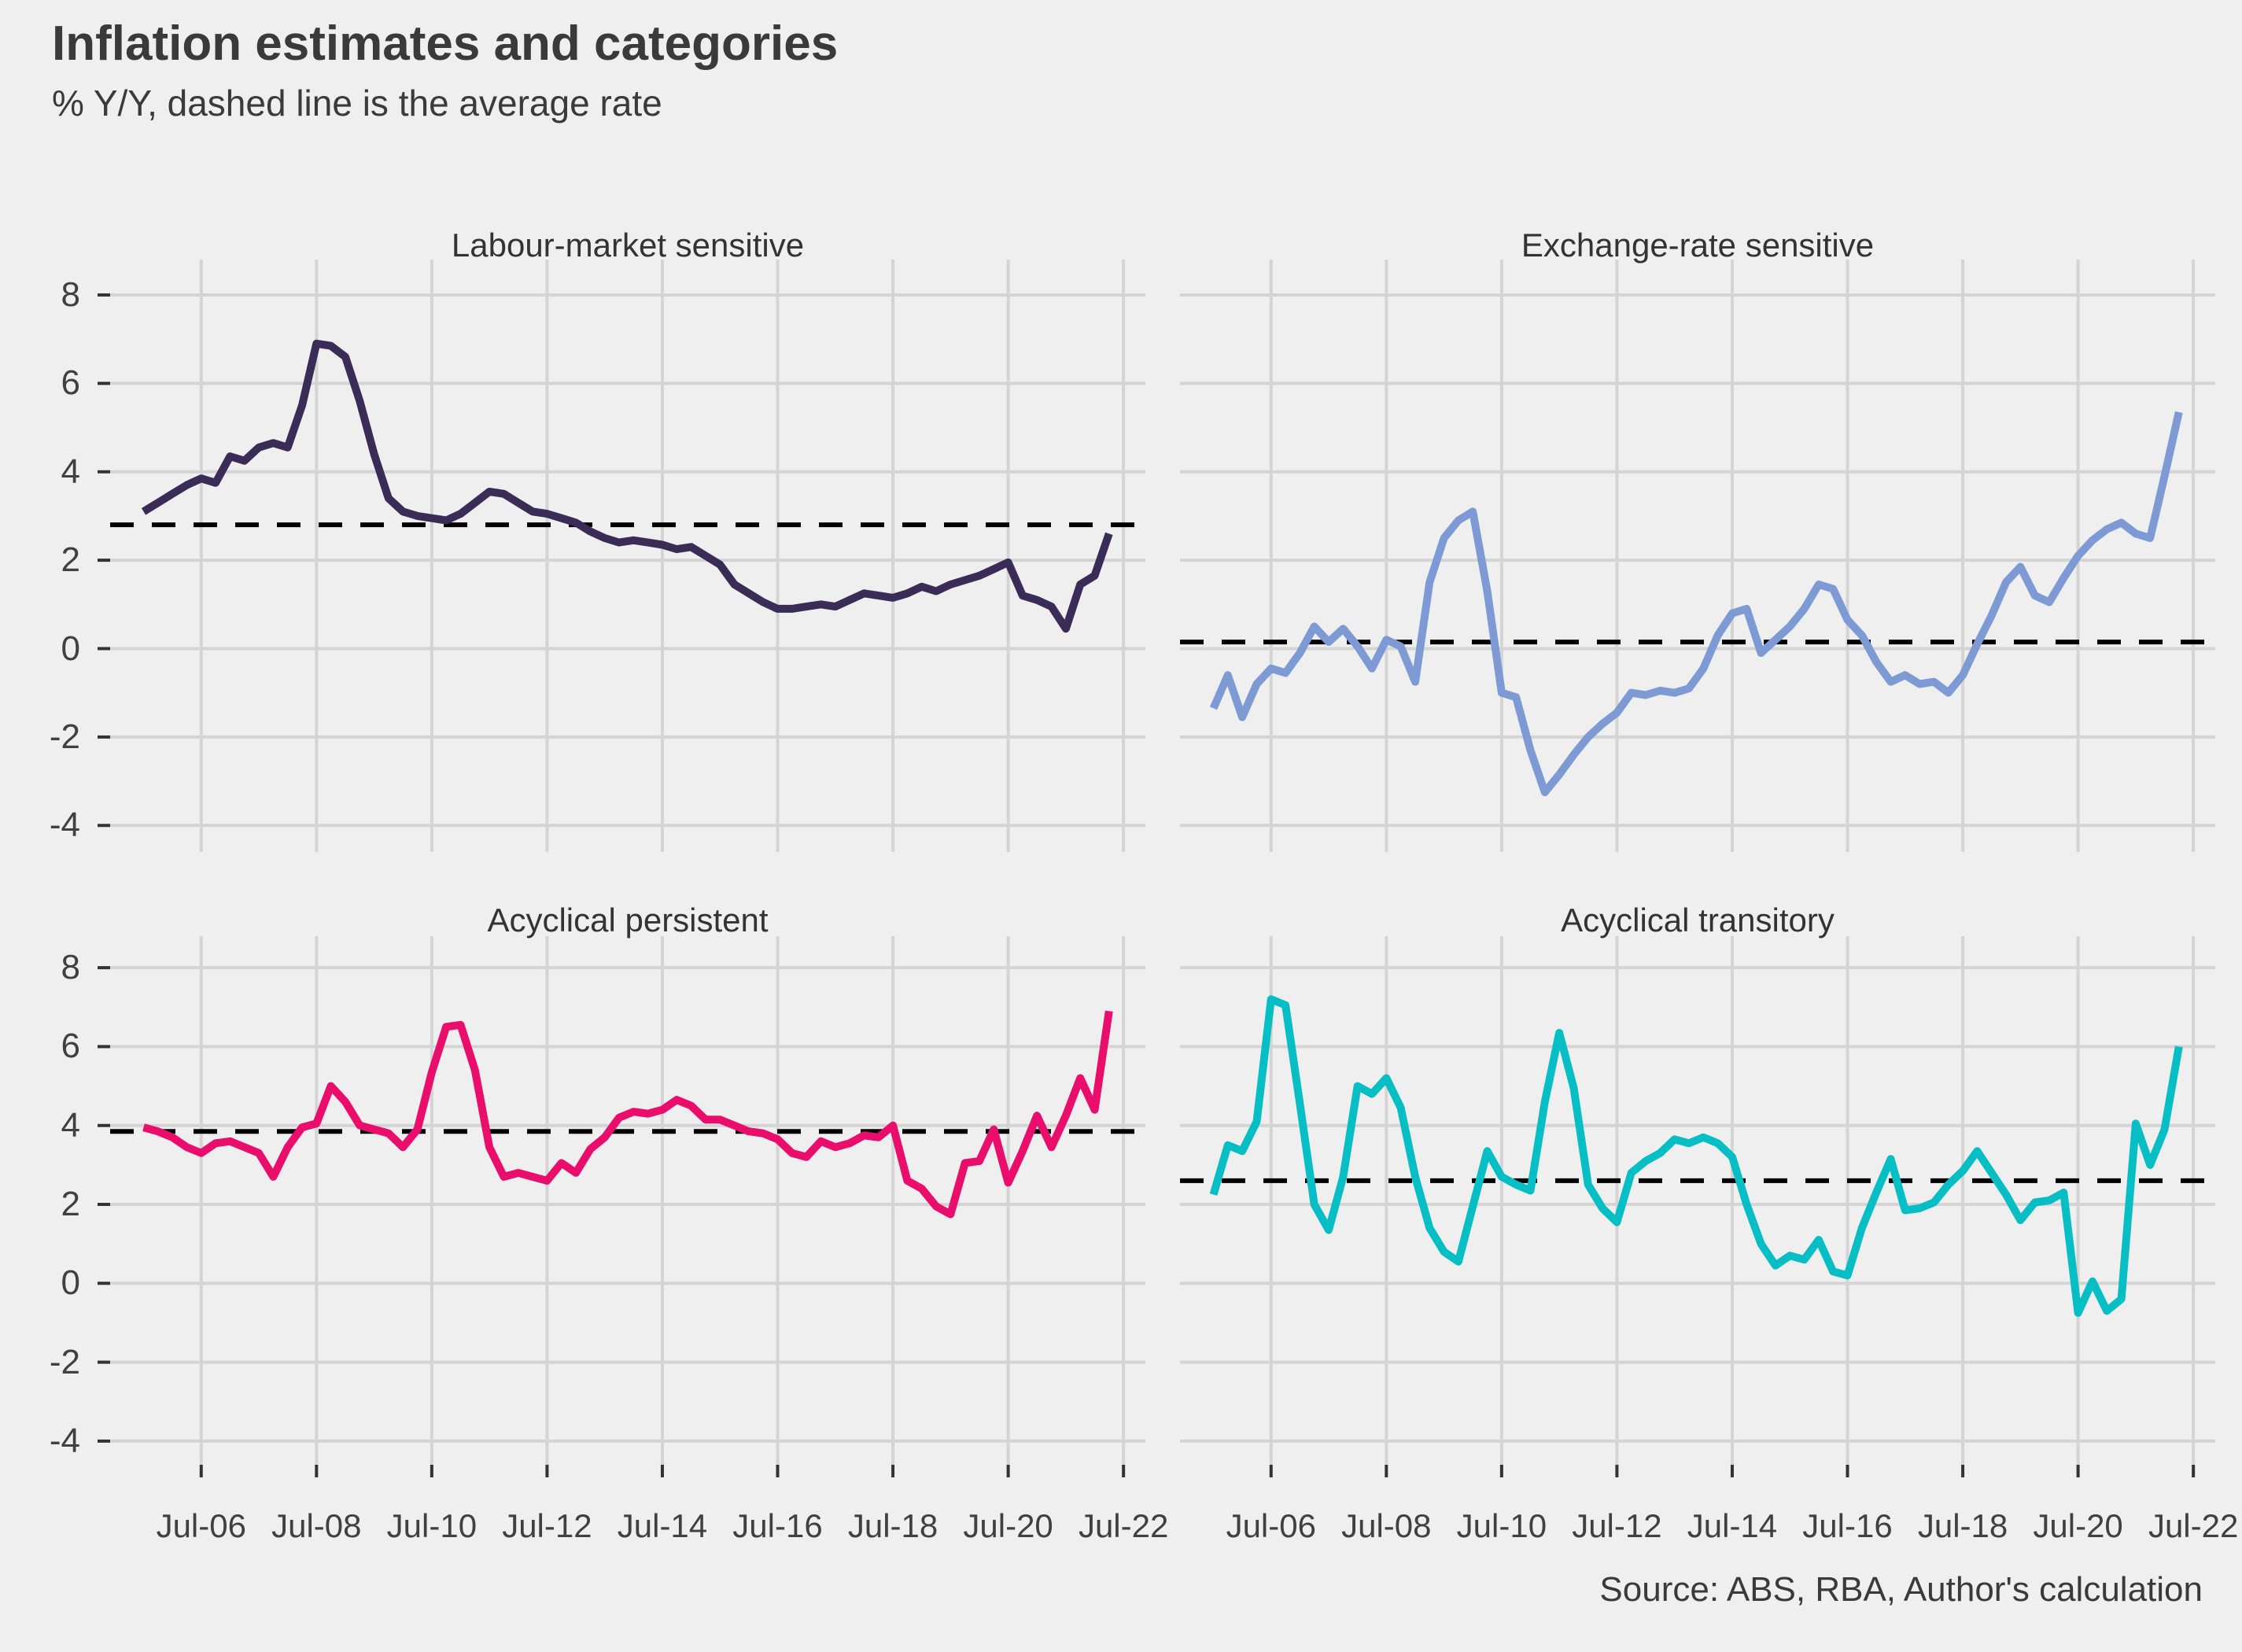 This screenshot has height=1652, width=2242. What do you see at coordinates (1698, 920) in the screenshot?
I see `facet-title-acyclical-transitory: Acyclical transitory` at bounding box center [1698, 920].